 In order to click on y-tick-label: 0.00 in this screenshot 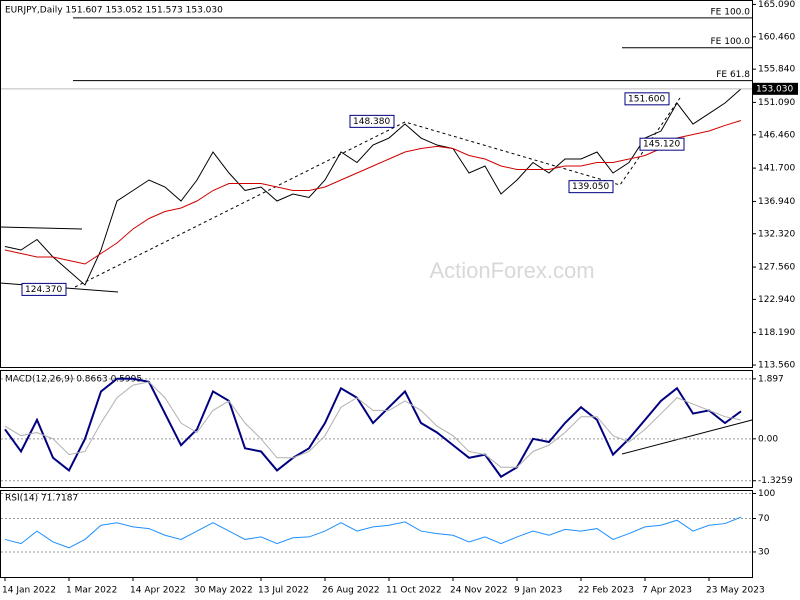, I will do `click(768, 439)`.